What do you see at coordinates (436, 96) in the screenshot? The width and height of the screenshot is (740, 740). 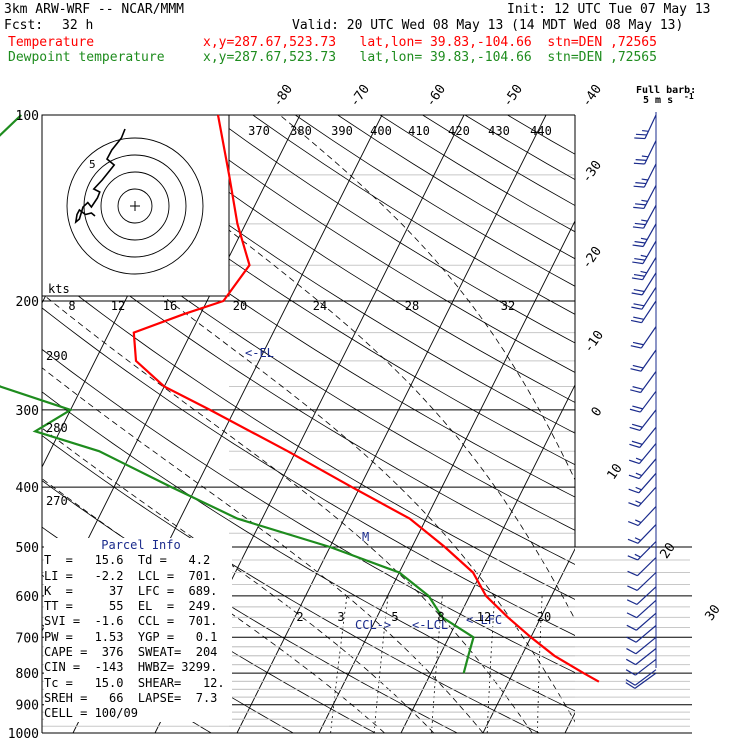 I see `temperature-tick-label: -60` at bounding box center [436, 96].